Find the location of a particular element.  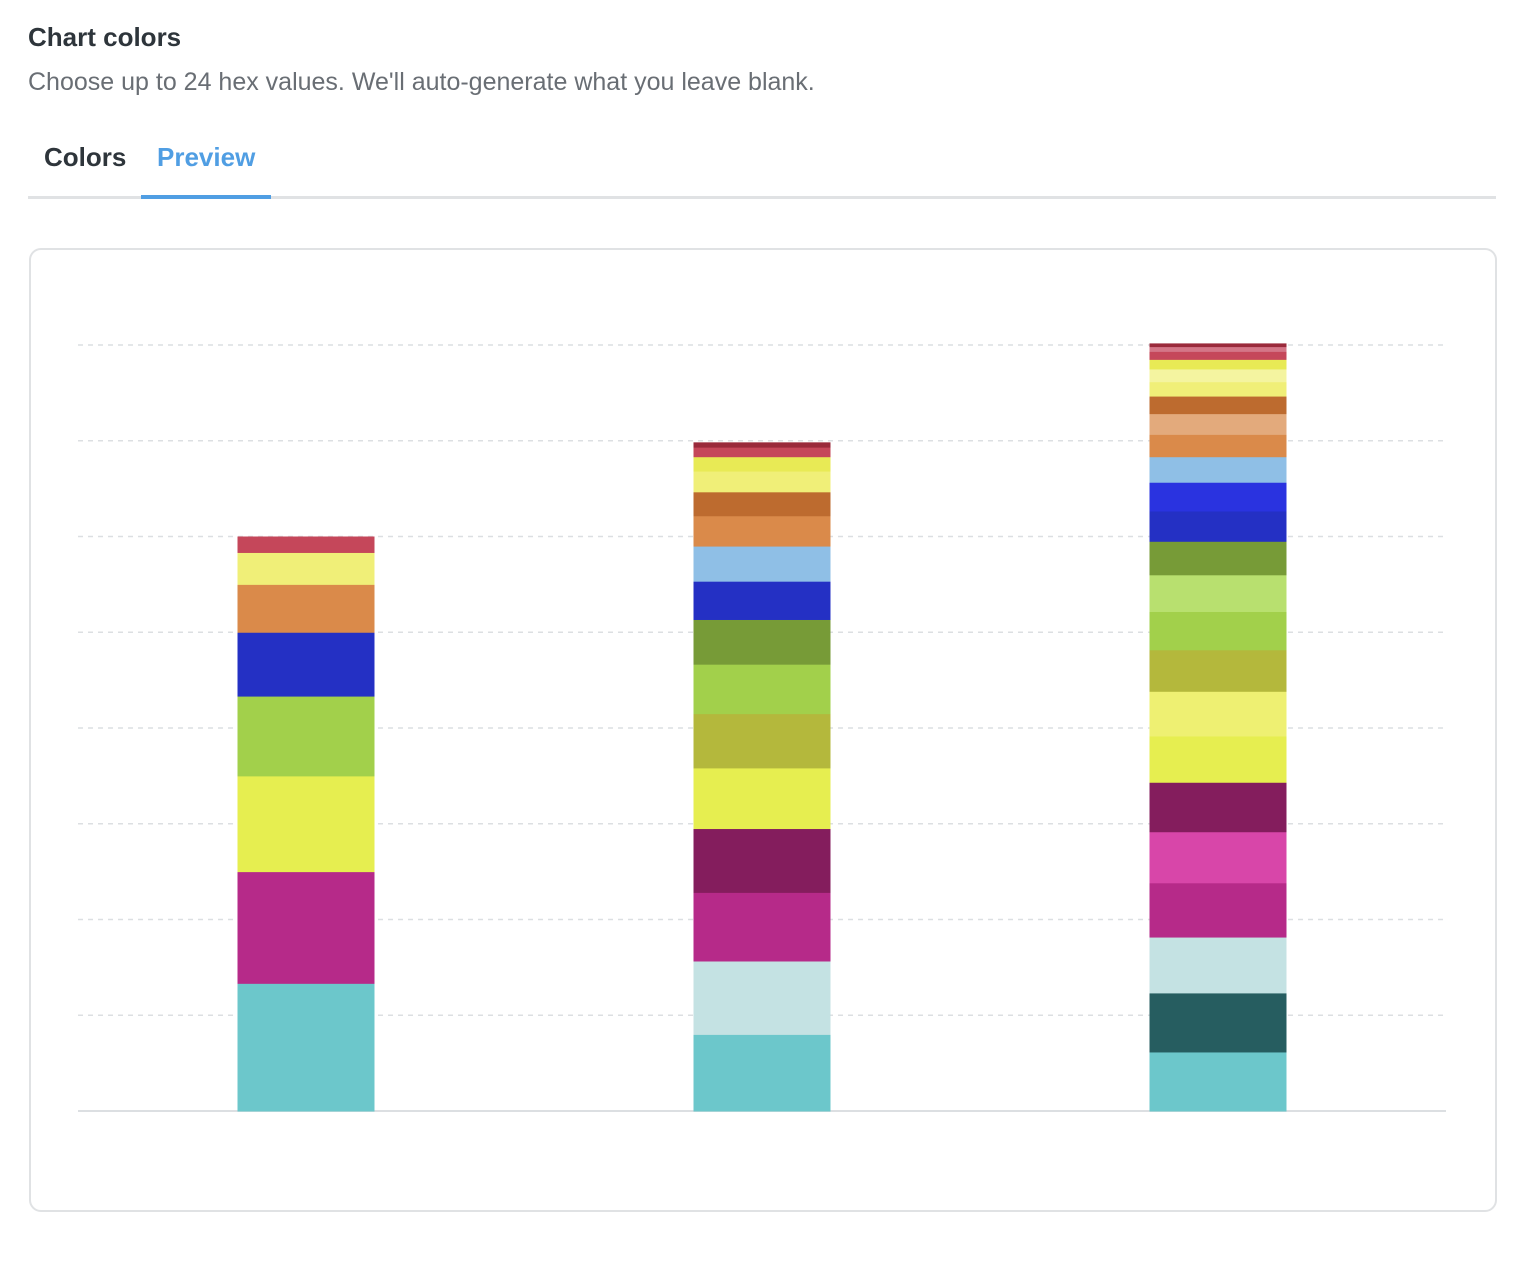

tab-preview: Preview is located at coordinates (206, 170).